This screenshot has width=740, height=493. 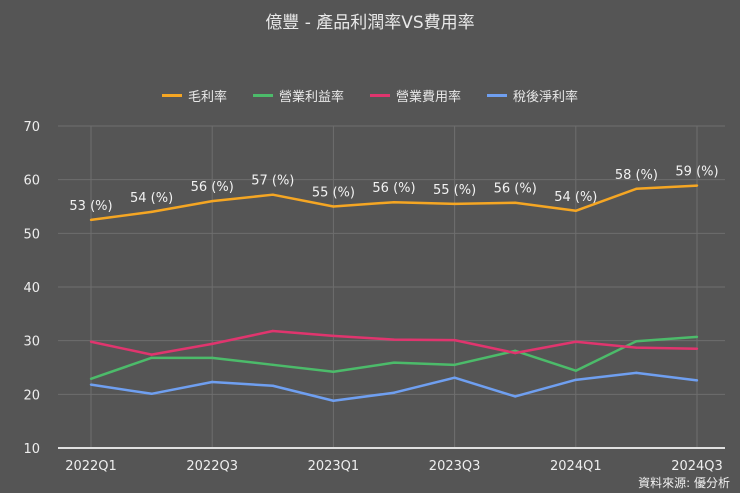 I want to click on y-tick-label: 70, so click(x=31, y=127).